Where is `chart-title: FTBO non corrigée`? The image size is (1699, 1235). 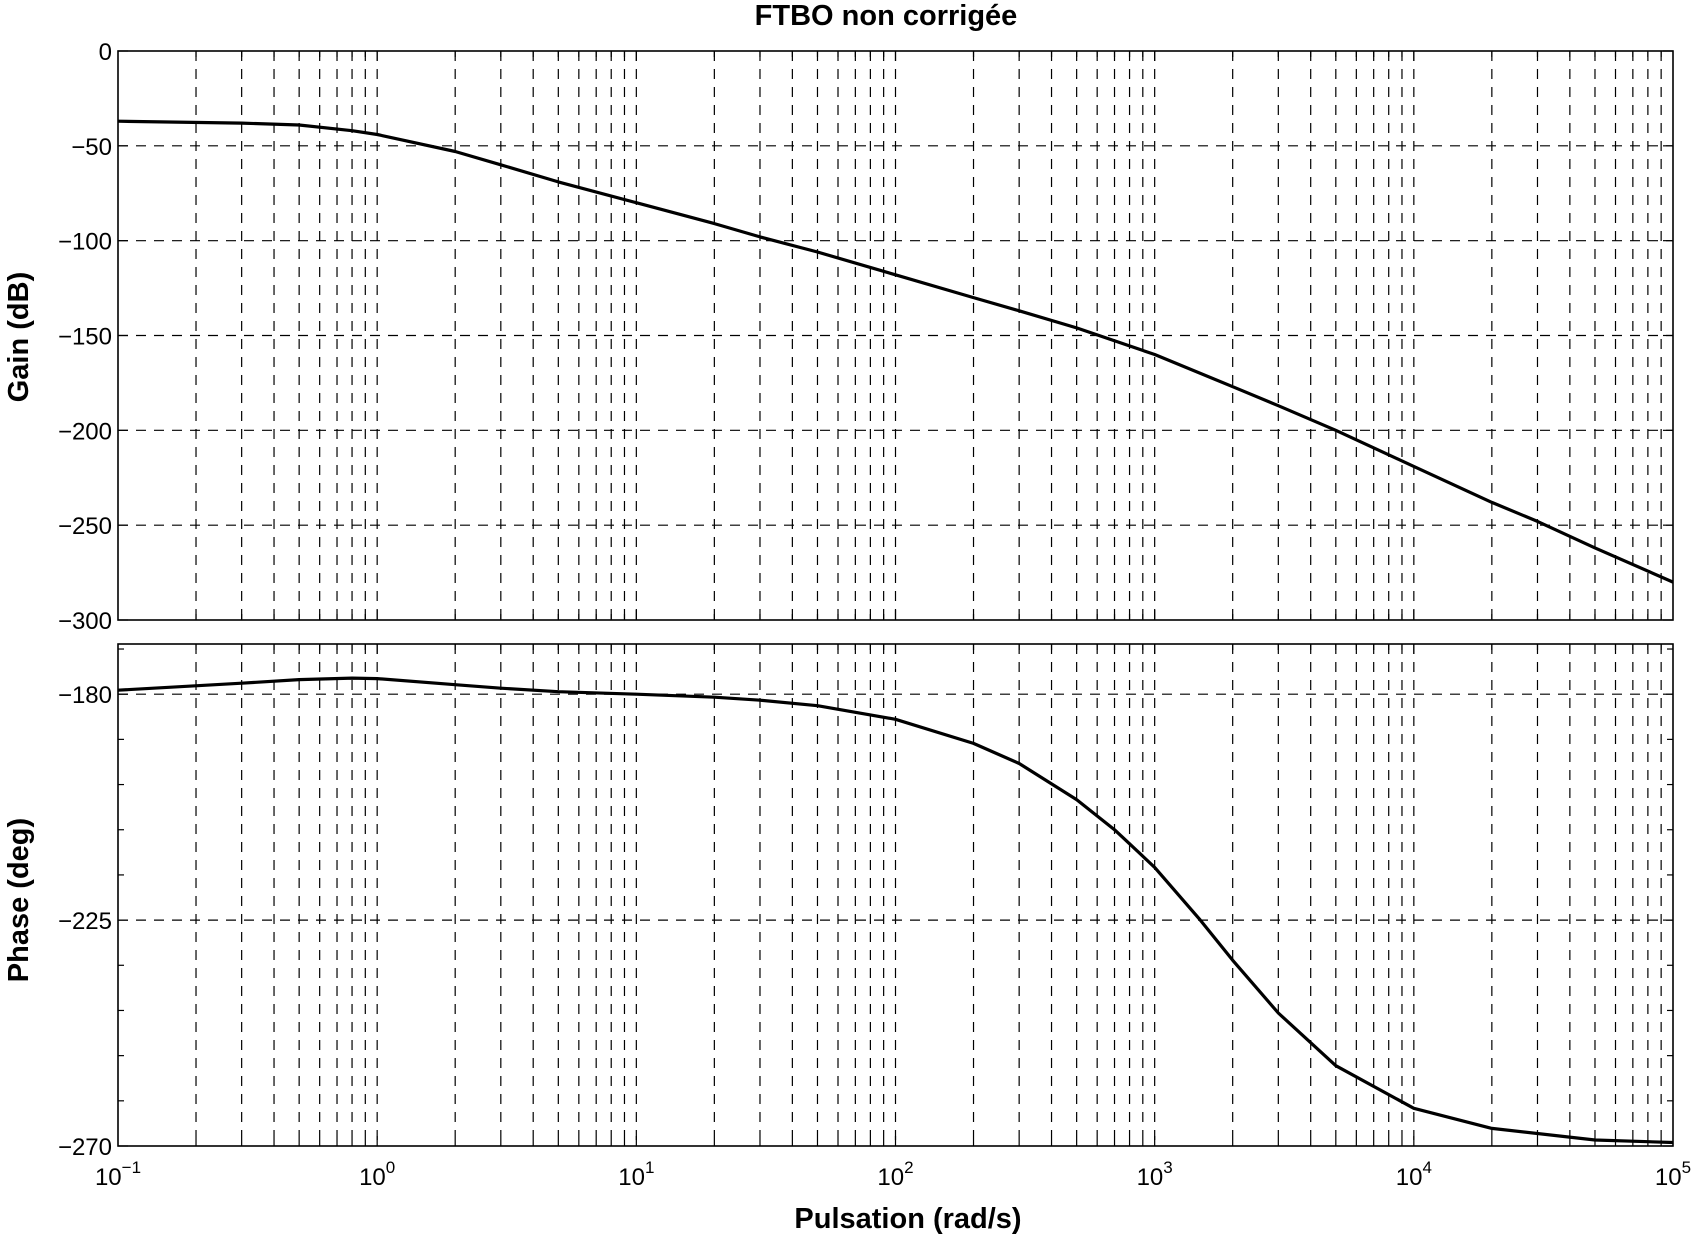 chart-title: FTBO non corrigée is located at coordinates (886, 16).